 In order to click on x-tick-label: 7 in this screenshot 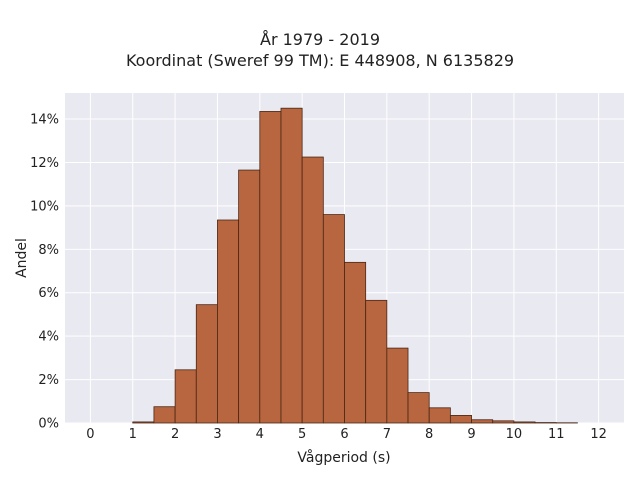, I will do `click(387, 434)`.